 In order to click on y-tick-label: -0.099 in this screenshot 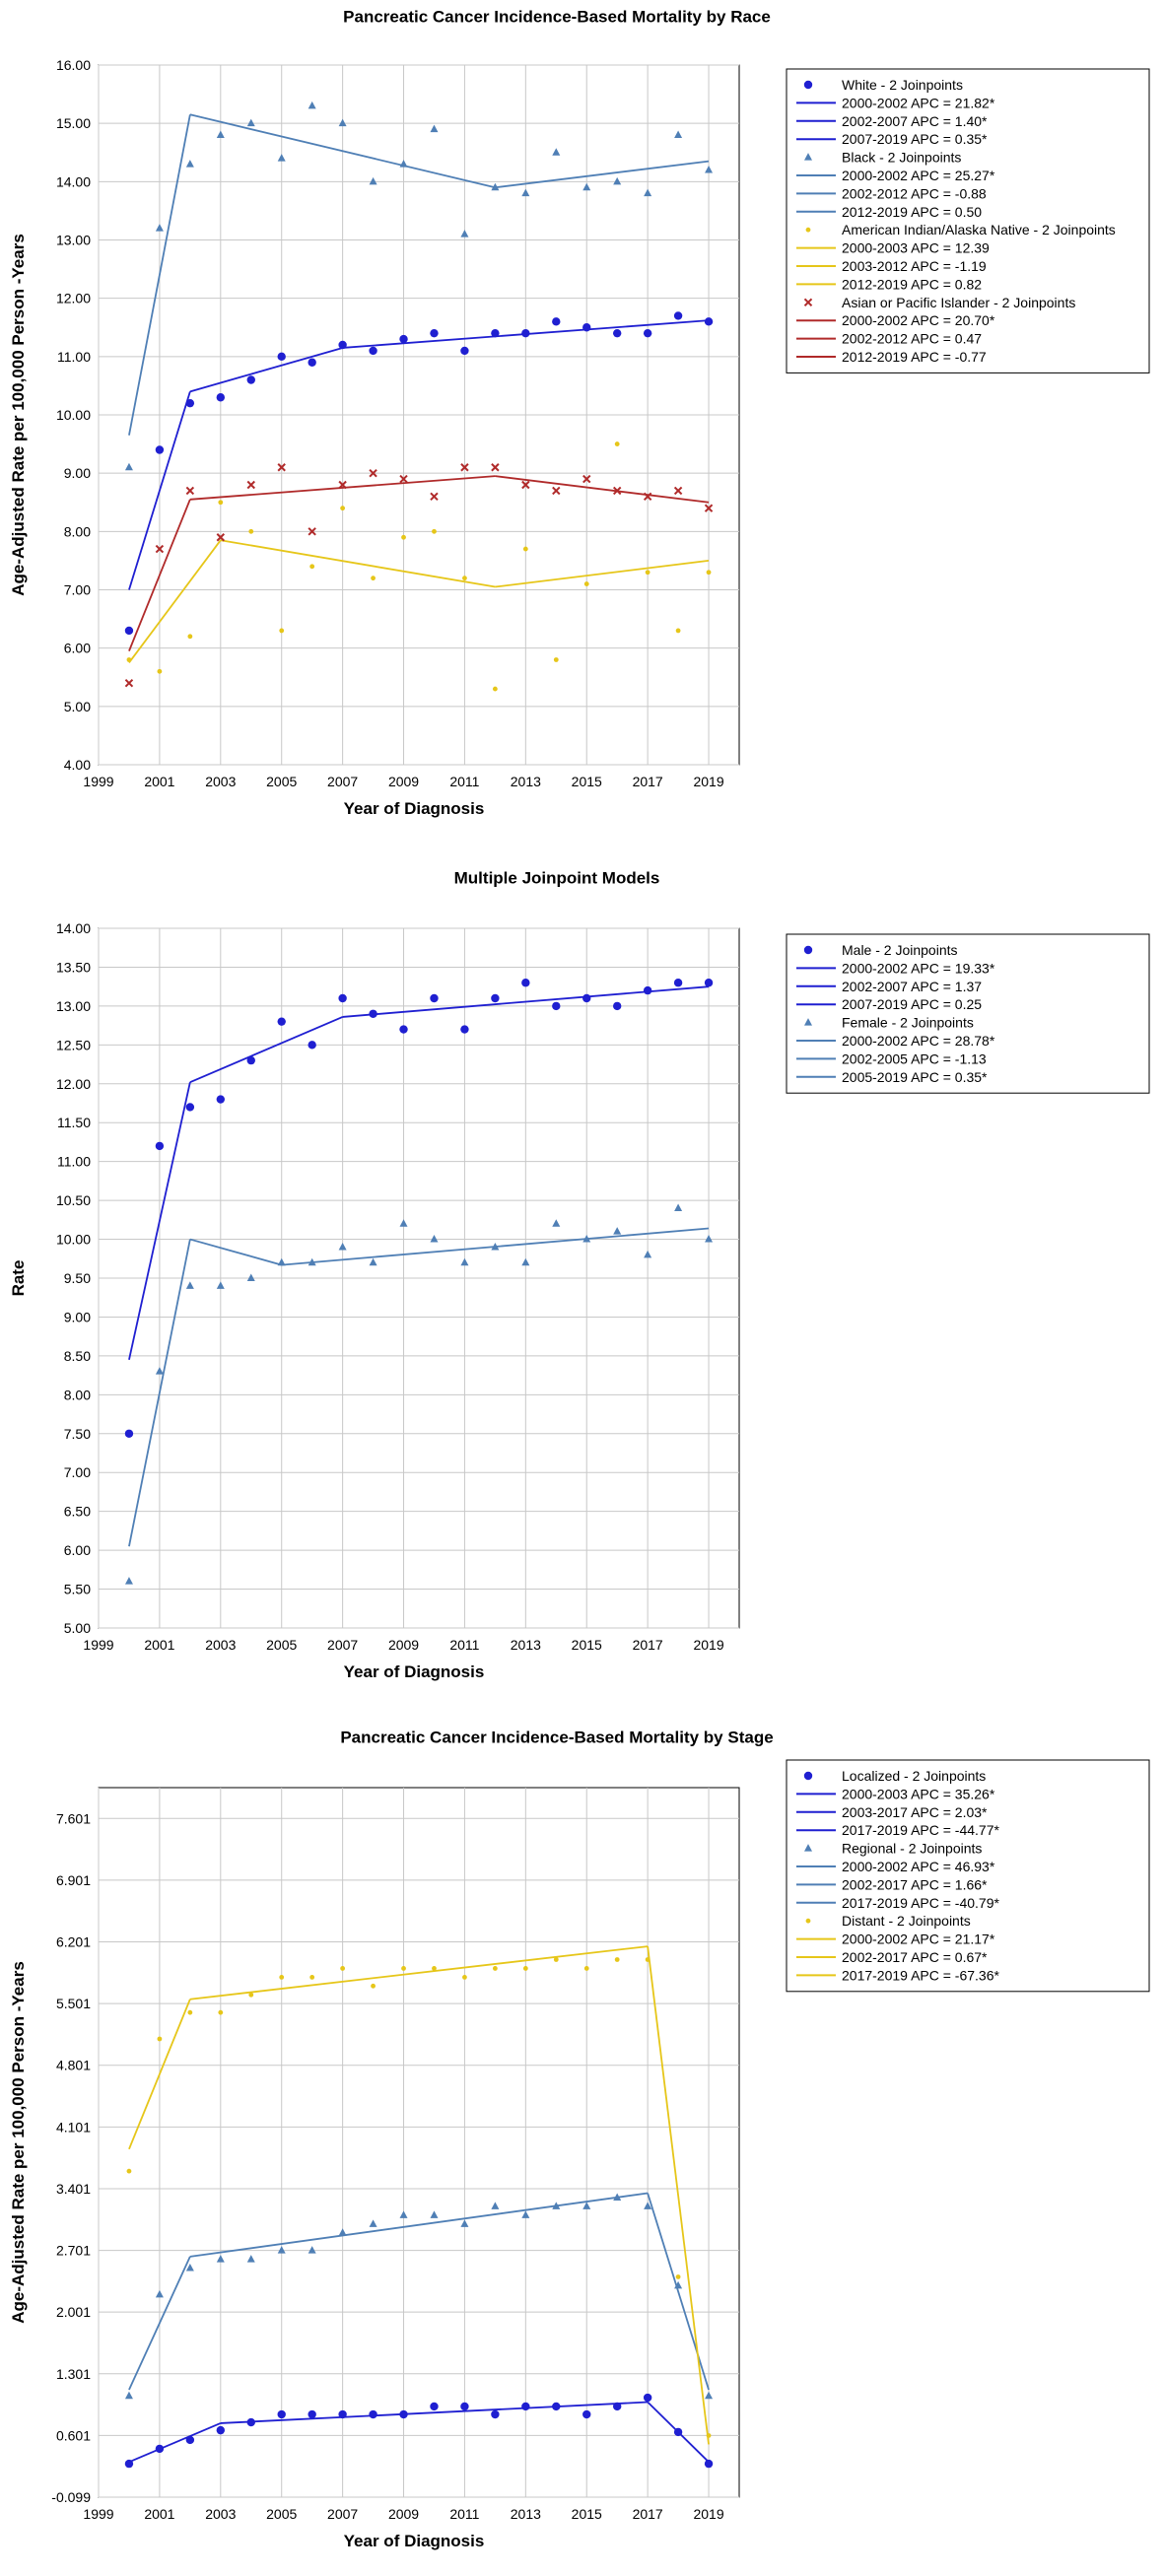, I will do `click(71, 2497)`.